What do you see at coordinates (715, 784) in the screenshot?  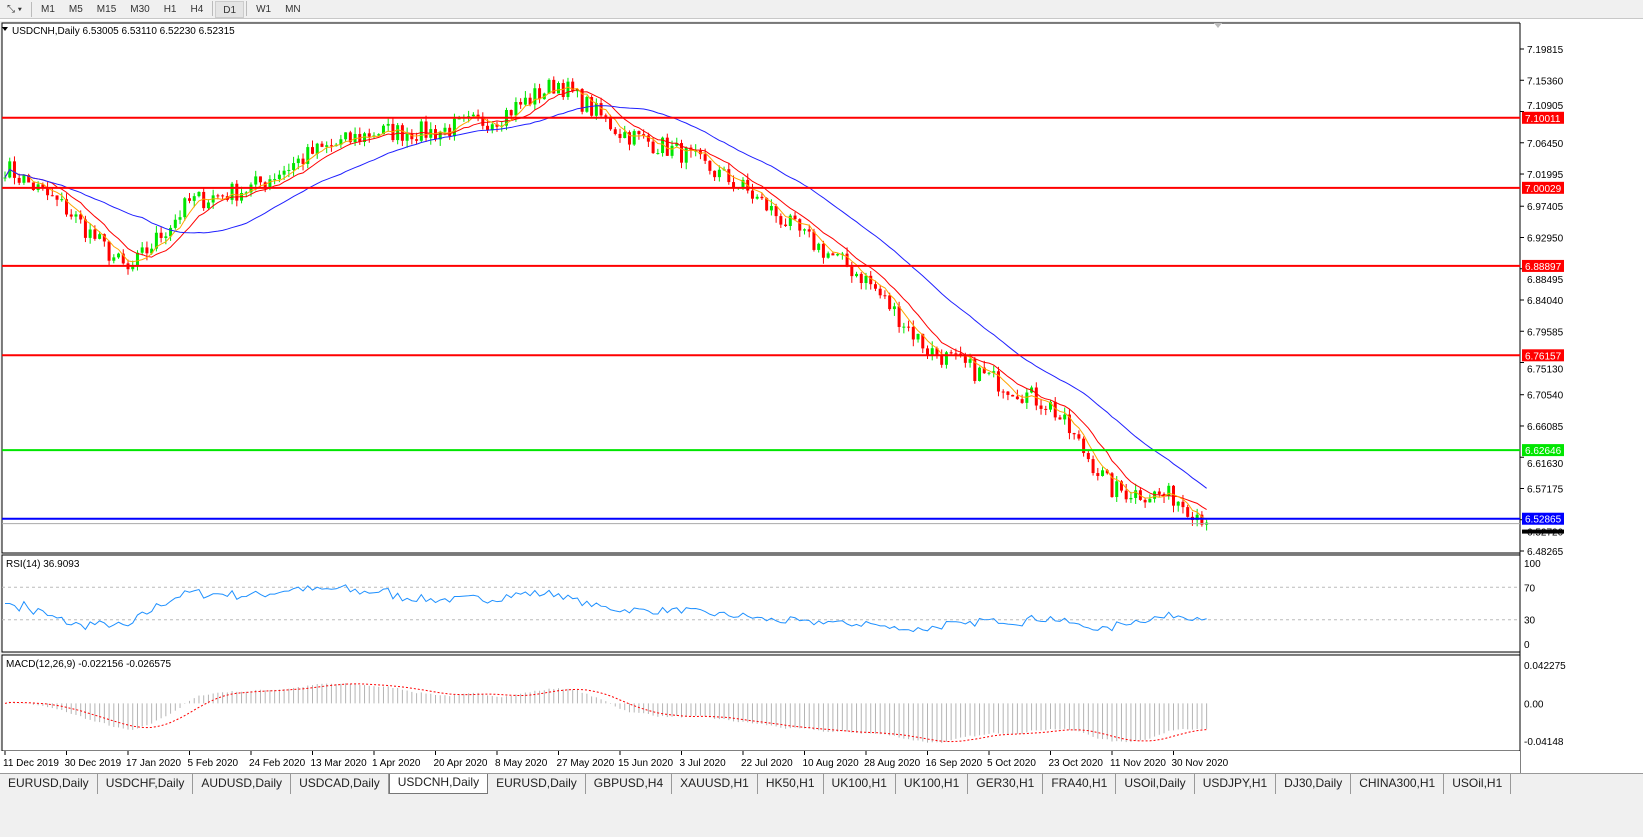 I see `chart-tab: XAUUSD,H1` at bounding box center [715, 784].